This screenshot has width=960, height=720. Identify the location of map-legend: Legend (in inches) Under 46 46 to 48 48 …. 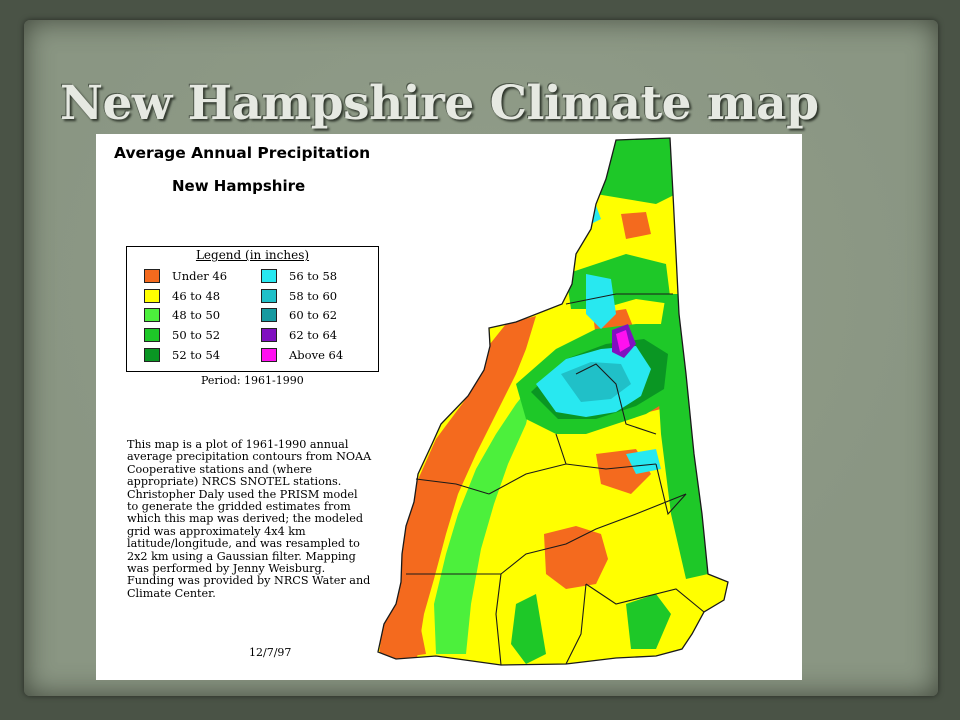
(252, 309).